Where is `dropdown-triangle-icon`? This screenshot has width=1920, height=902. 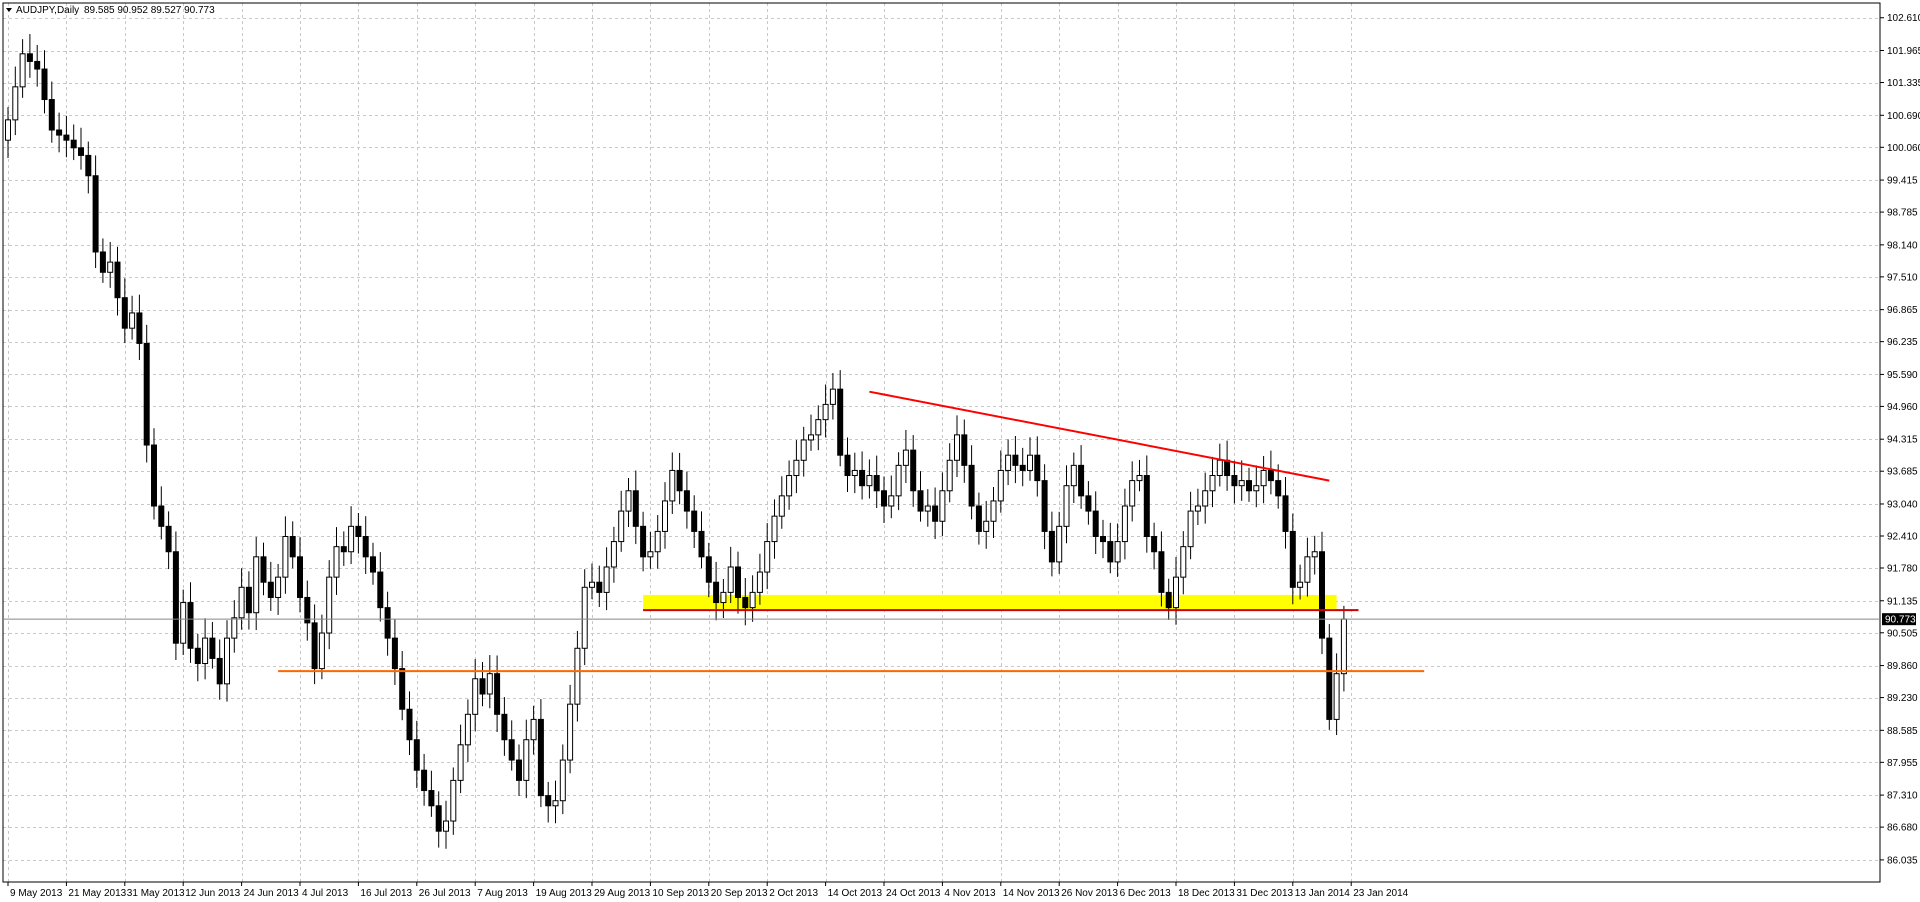
dropdown-triangle-icon is located at coordinates (9, 10).